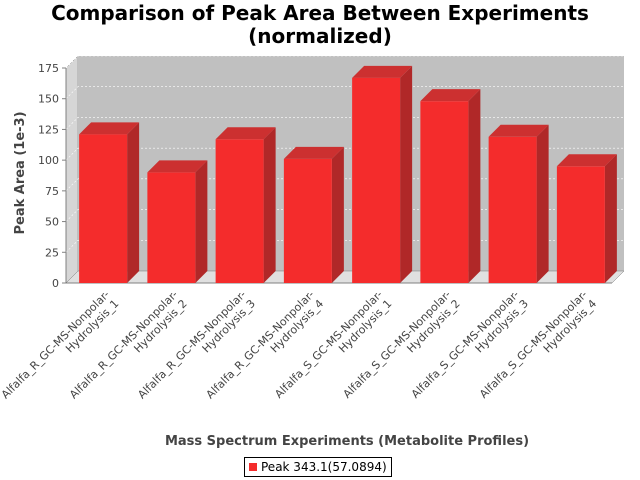  Describe the element at coordinates (48, 160) in the screenshot. I see `y-tick-label: 100` at that location.